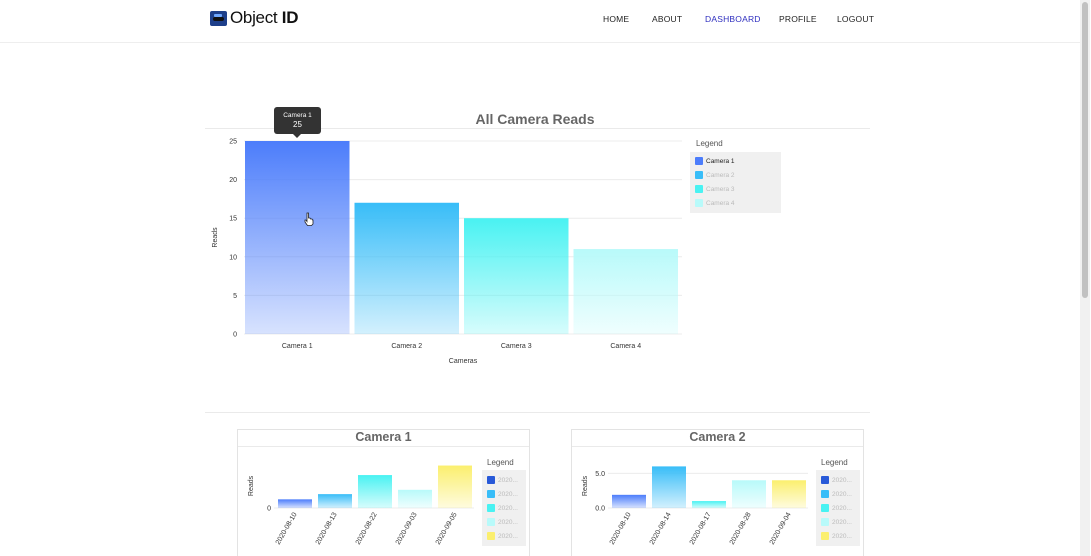 The height and width of the screenshot is (556, 1091). What do you see at coordinates (407, 528) in the screenshot?
I see `small-x-tick-label: 2020-09-03` at bounding box center [407, 528].